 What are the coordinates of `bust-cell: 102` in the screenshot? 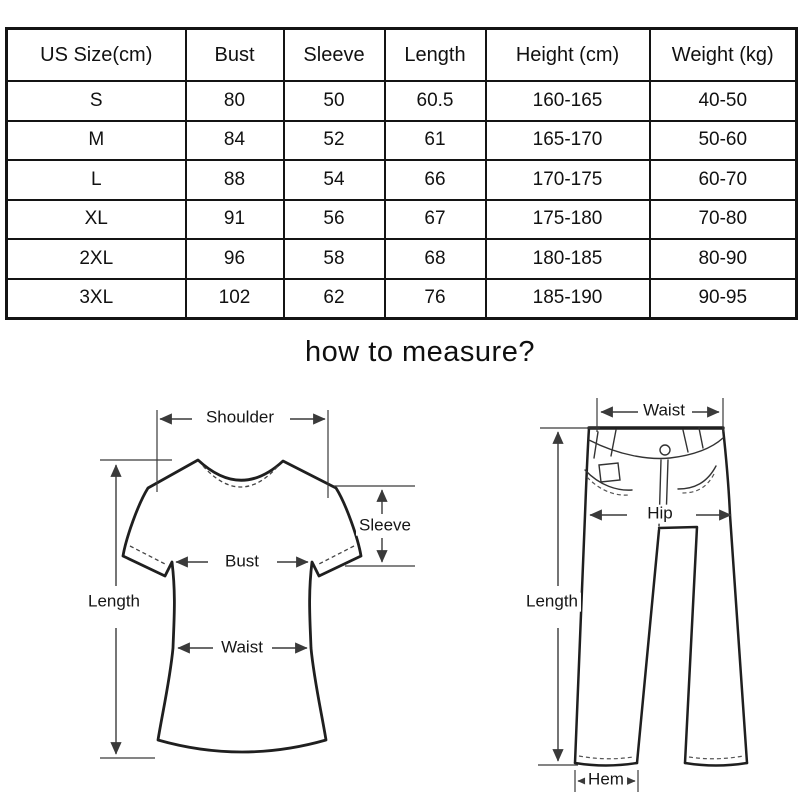 It's located at (234, 298).